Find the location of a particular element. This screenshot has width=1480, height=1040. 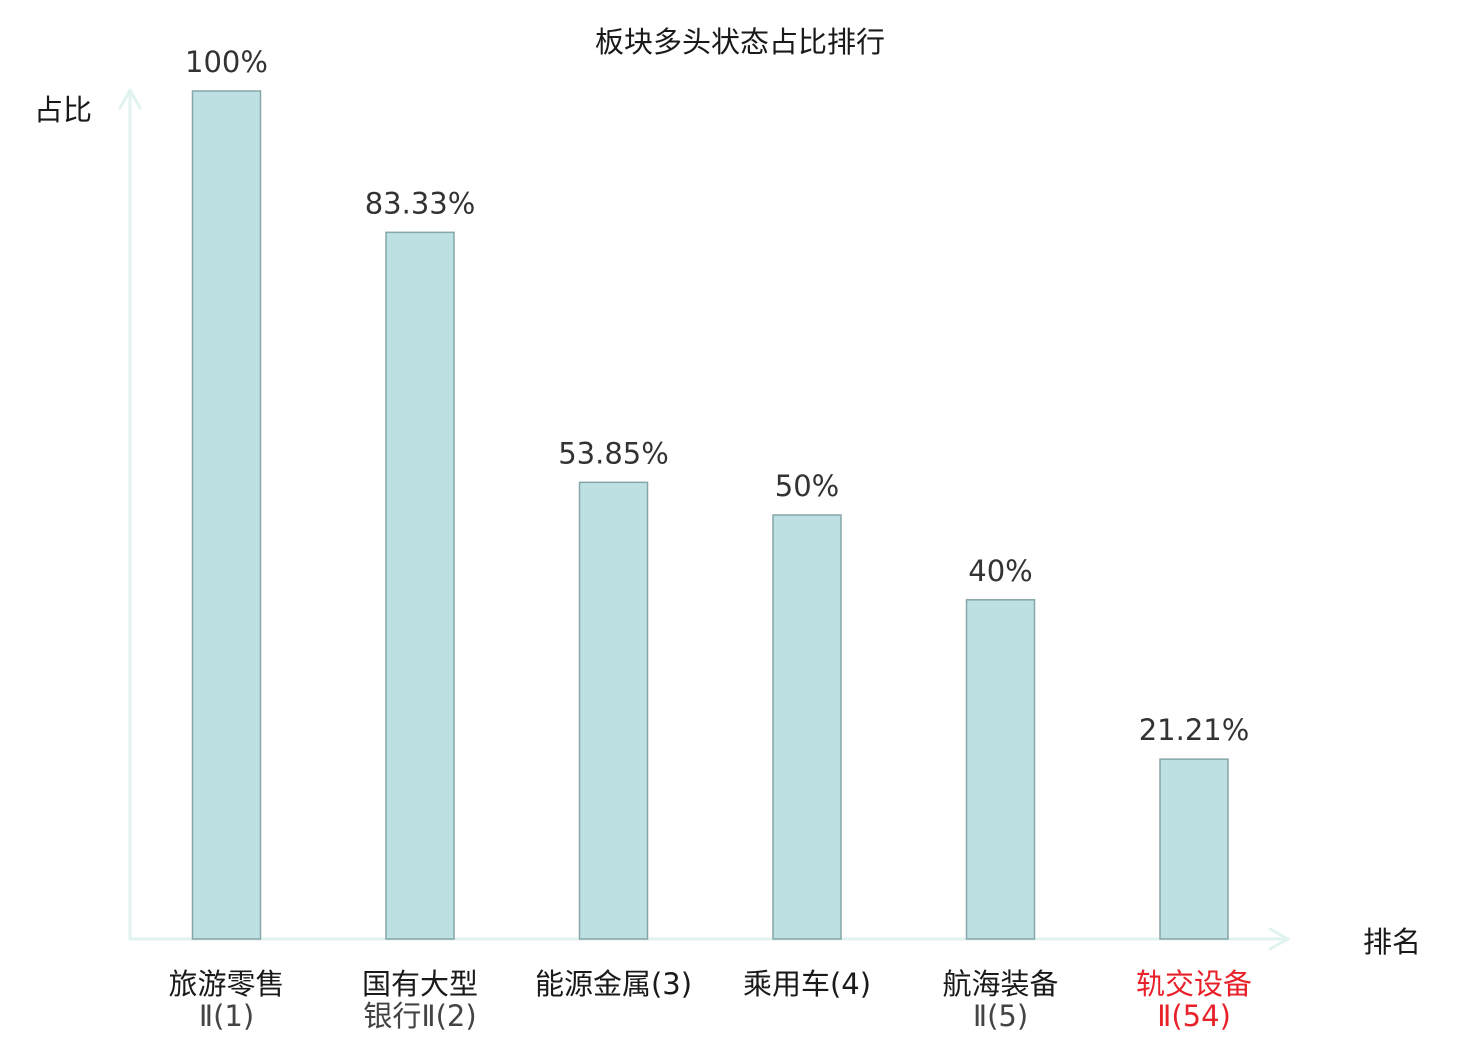

value-label: 40% is located at coordinates (1000, 571).